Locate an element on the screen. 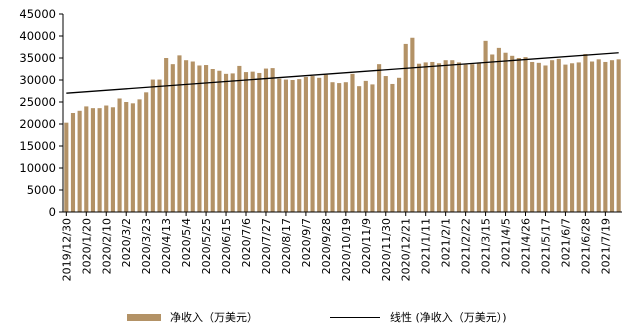 This screenshot has height=327, width=624. y-tick-label: 10000 is located at coordinates (37, 168).